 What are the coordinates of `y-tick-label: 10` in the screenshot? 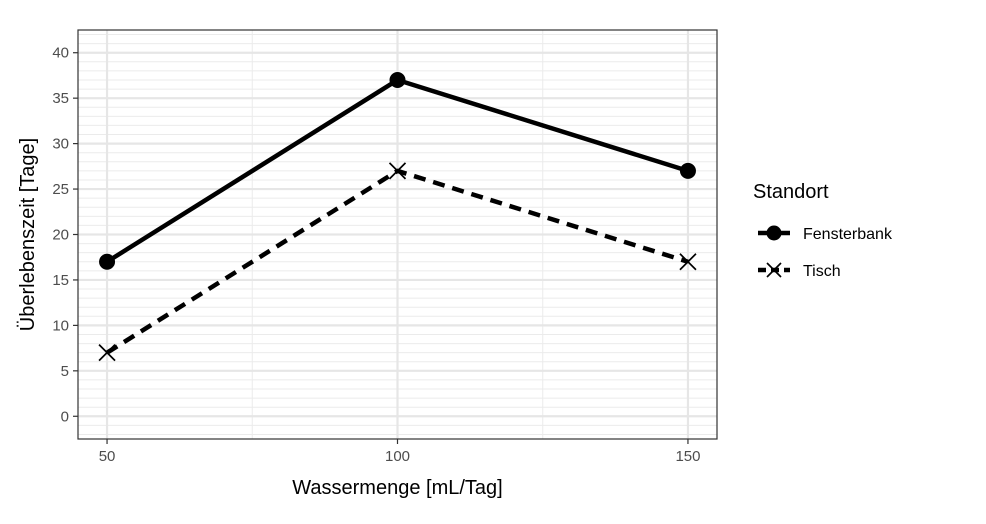 It's located at (60, 325).